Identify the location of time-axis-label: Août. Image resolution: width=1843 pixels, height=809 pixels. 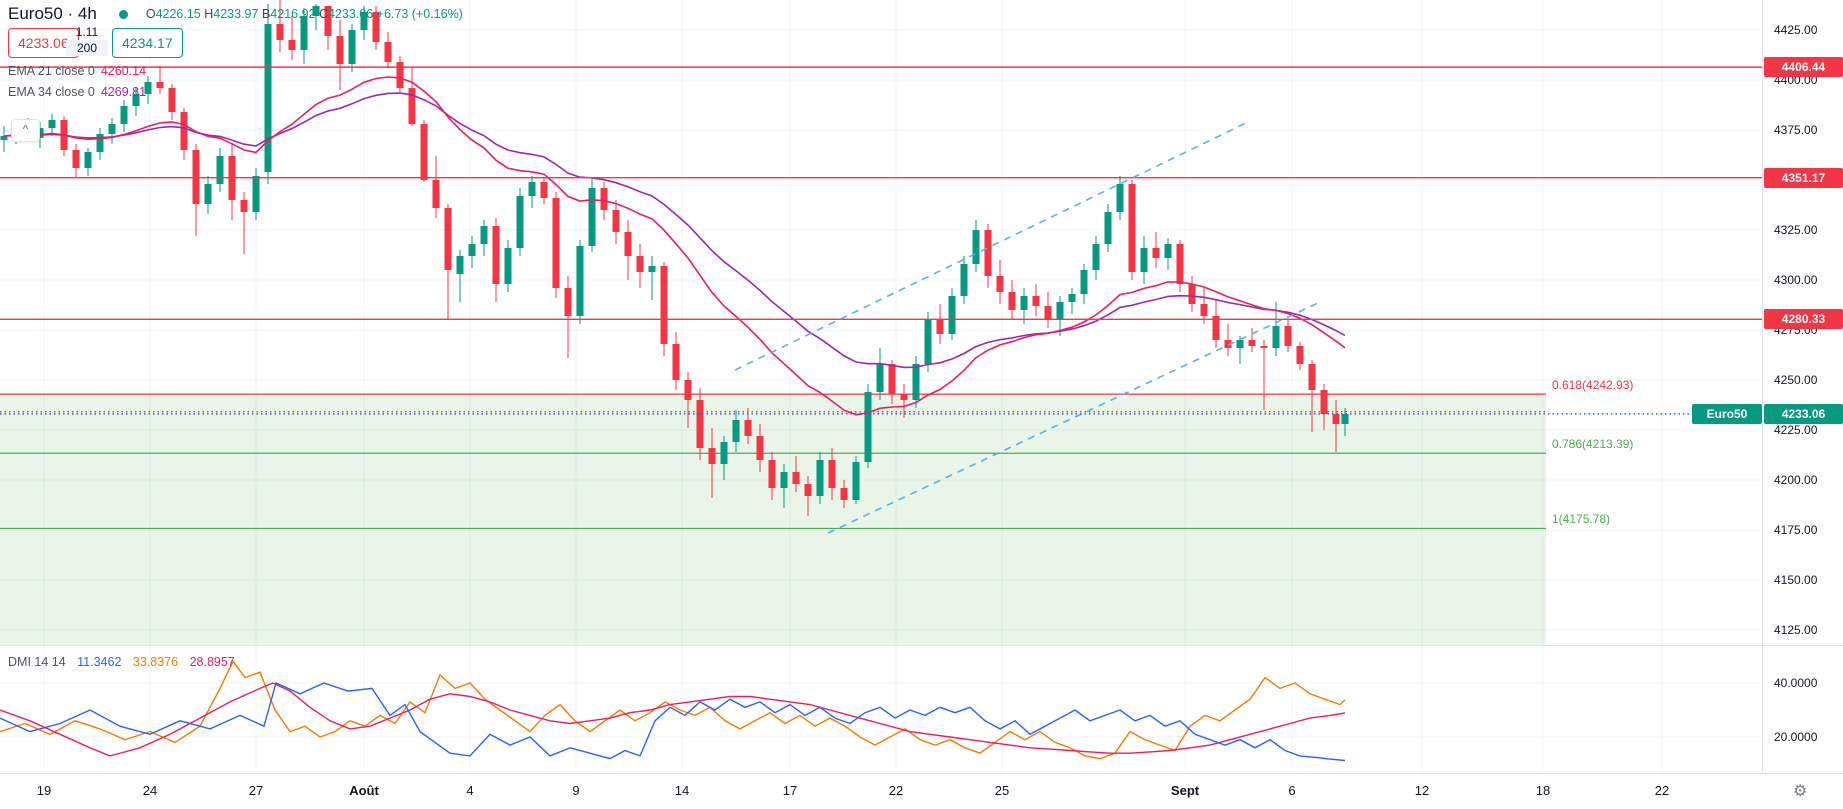
(364, 790).